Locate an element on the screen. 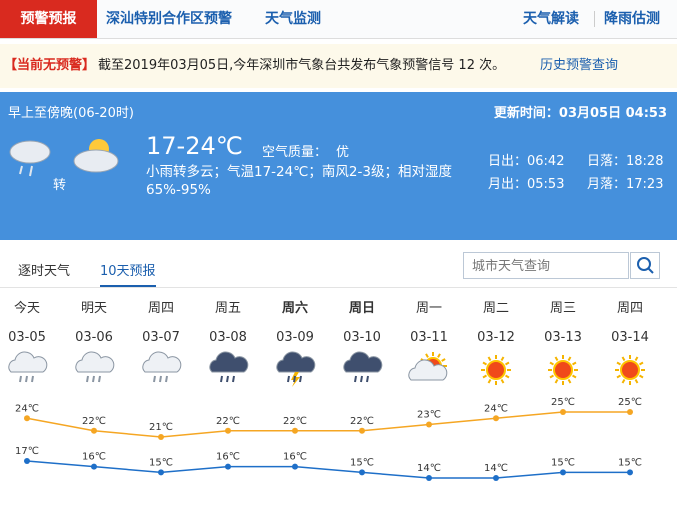 The image size is (677, 510). nav-link: 降雨估测 is located at coordinates (632, 19).